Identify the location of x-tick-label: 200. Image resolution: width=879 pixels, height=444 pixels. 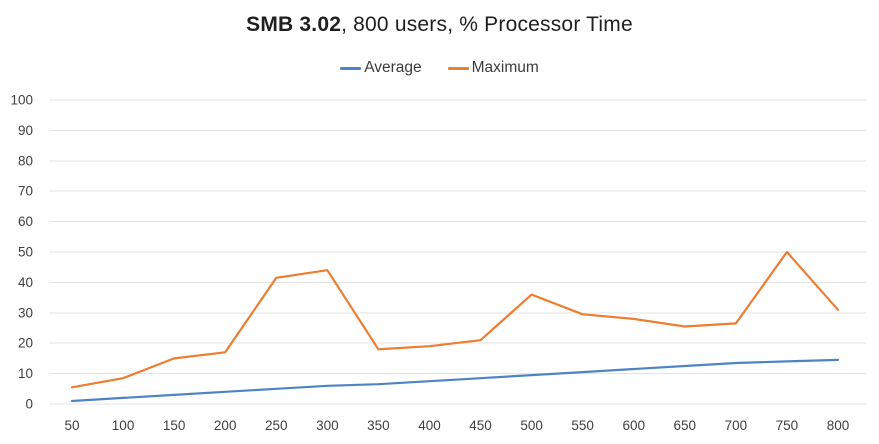
(225, 425).